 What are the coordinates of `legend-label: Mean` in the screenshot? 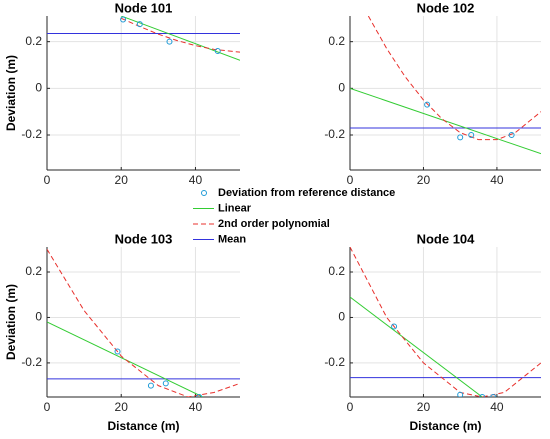 It's located at (232, 239).